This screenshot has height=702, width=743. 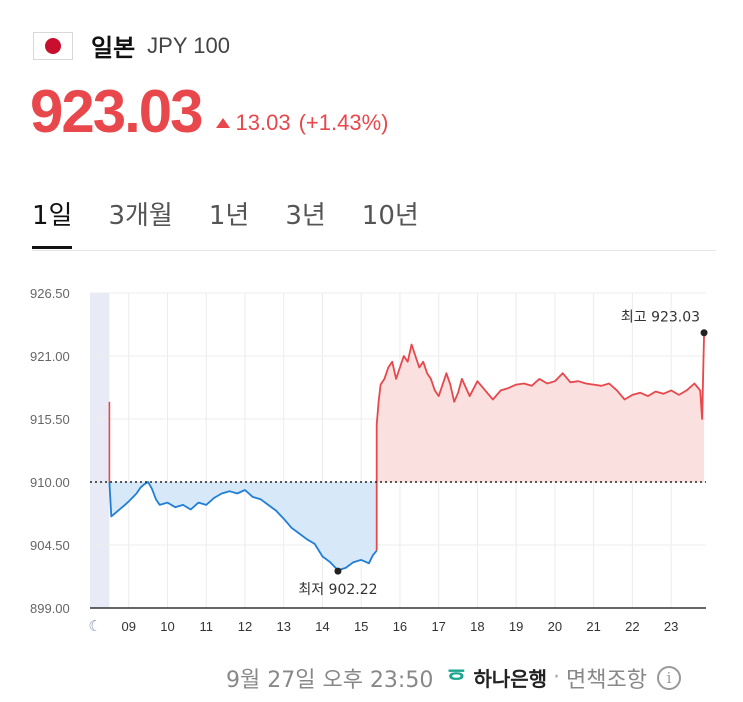 I want to click on period-tabs: 1일 3개월 1년 3년 10년, so click(x=243, y=222).